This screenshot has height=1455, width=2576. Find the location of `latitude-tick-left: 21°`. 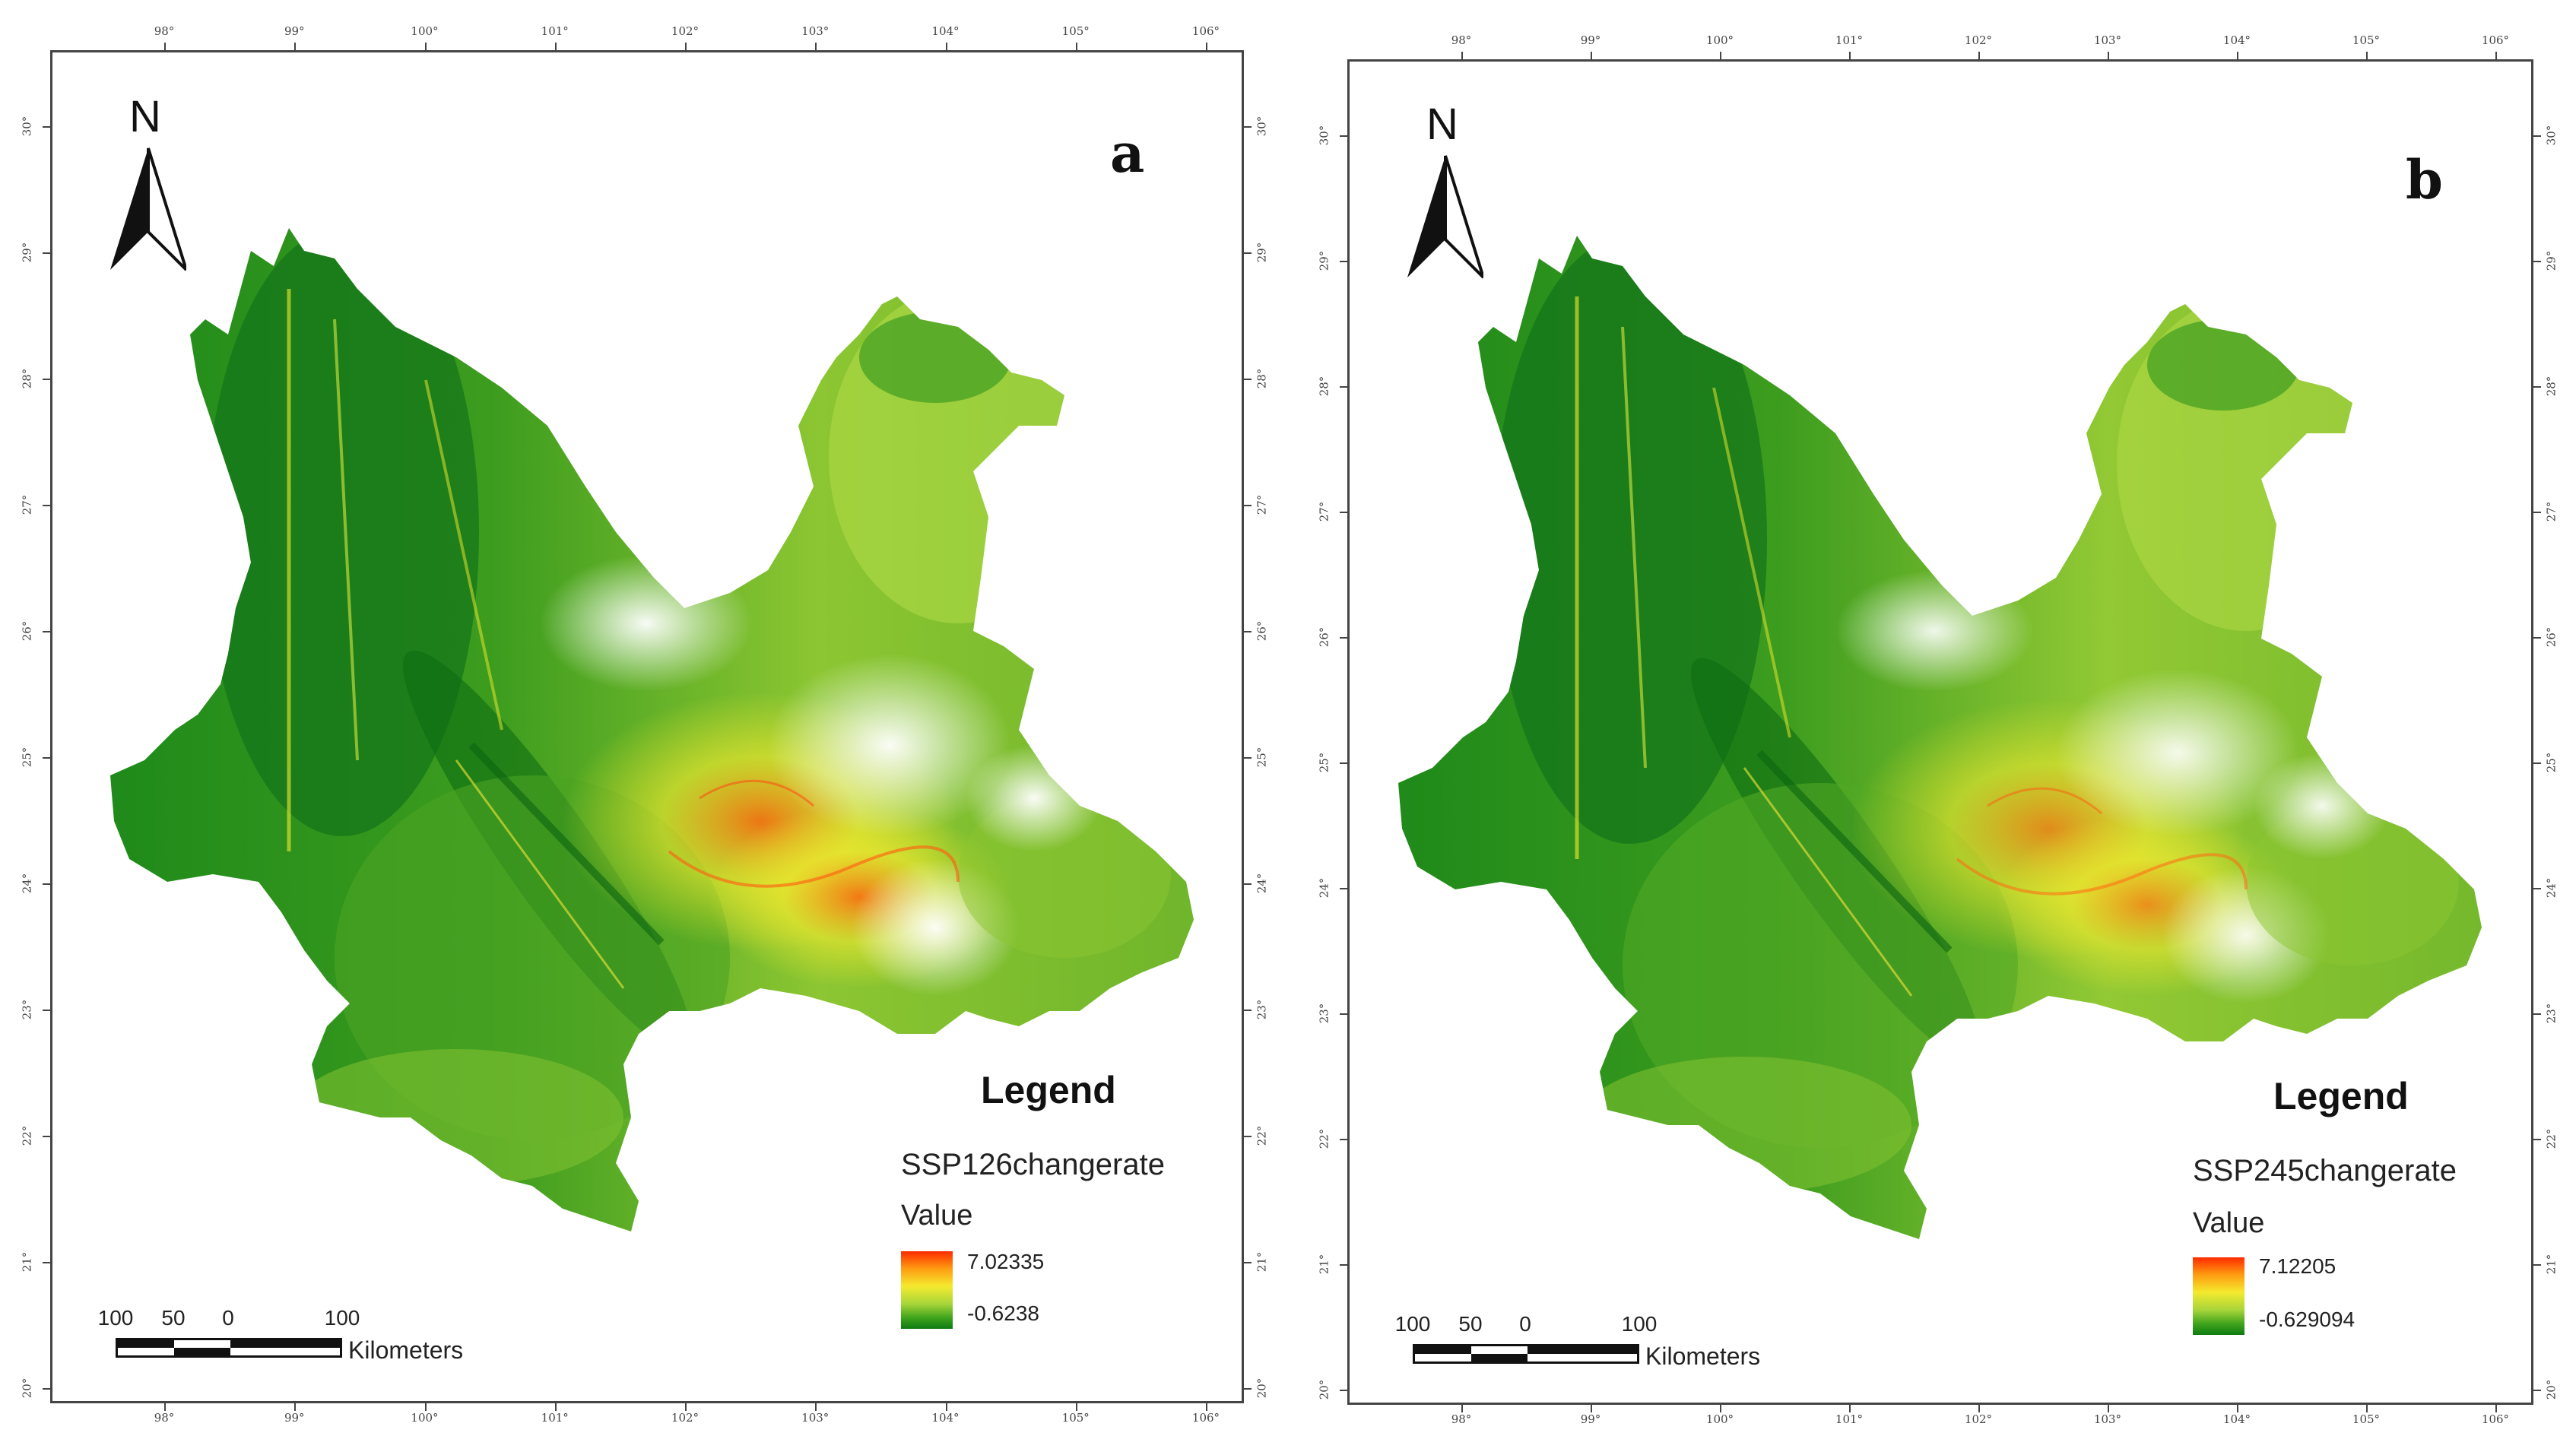

latitude-tick-left: 21° is located at coordinates (27, 1262).